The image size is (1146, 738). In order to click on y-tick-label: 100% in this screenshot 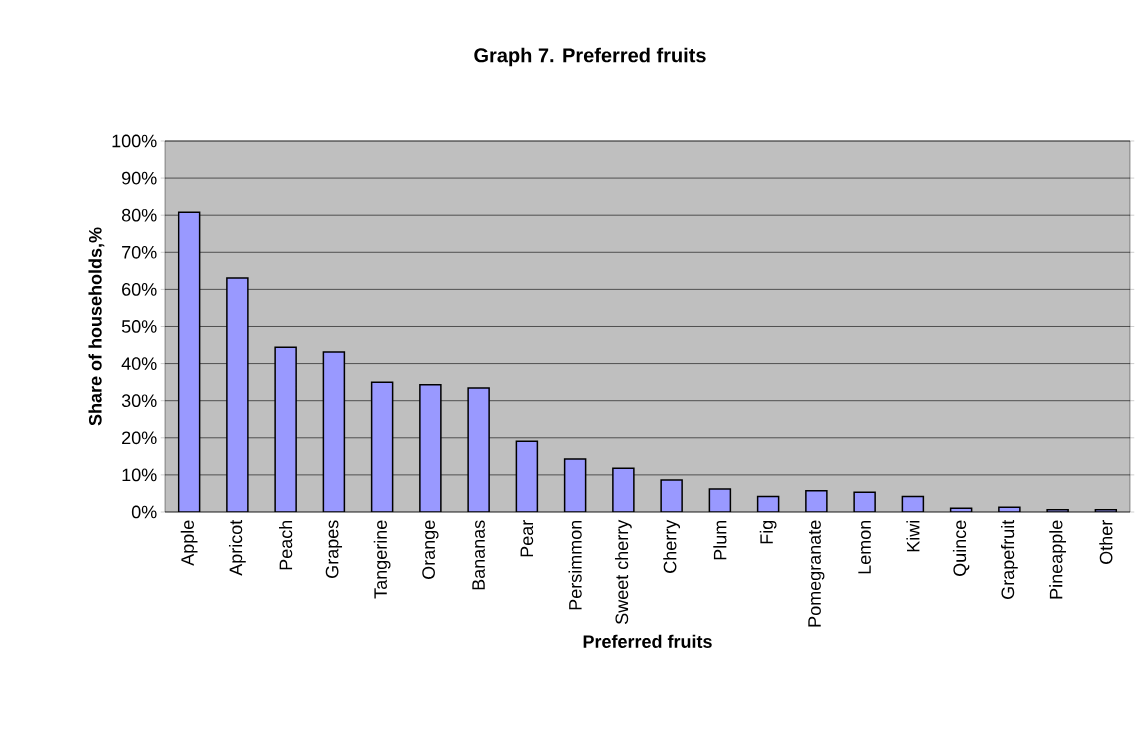, I will do `click(134, 141)`.